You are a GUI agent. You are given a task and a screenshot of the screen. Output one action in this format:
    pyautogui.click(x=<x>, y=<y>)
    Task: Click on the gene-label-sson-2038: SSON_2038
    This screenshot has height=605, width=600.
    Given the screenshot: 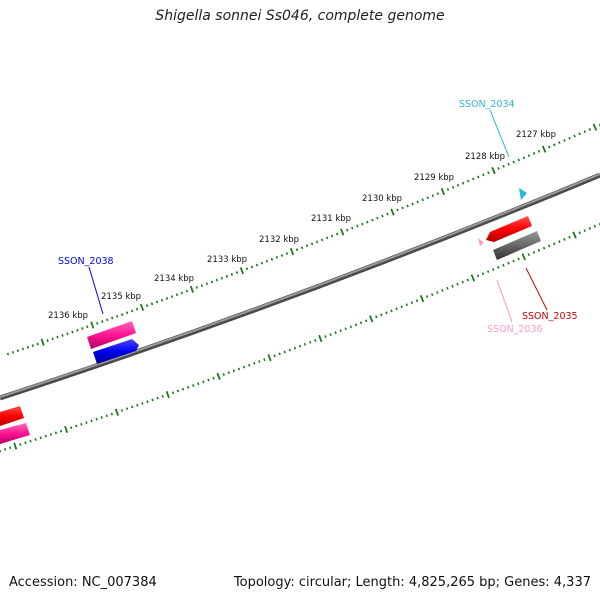 What is the action you would take?
    pyautogui.click(x=86, y=261)
    